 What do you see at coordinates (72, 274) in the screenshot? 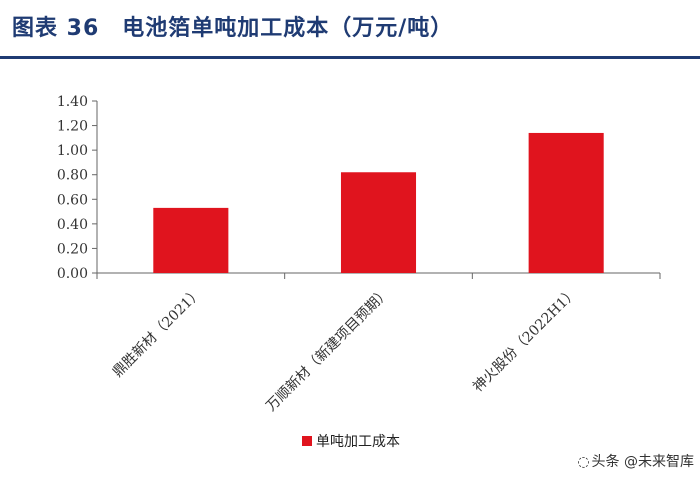
I see `y-tick-label: 0.00` at bounding box center [72, 274].